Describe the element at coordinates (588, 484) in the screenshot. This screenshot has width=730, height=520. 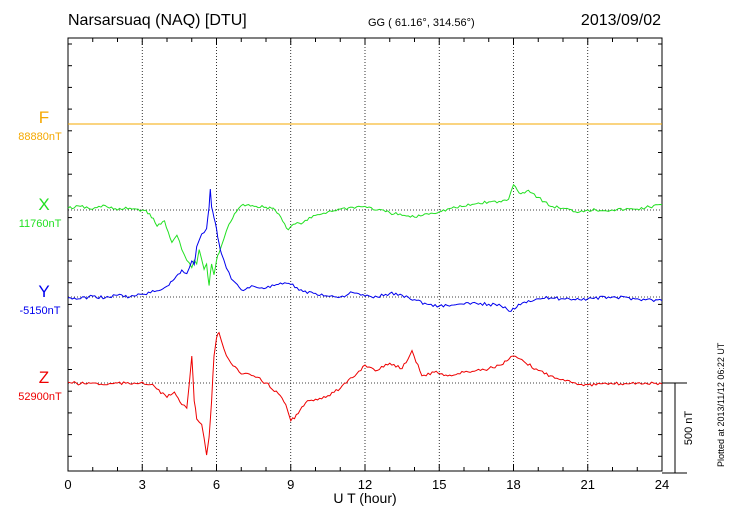
I see `xtick-label: 21` at that location.